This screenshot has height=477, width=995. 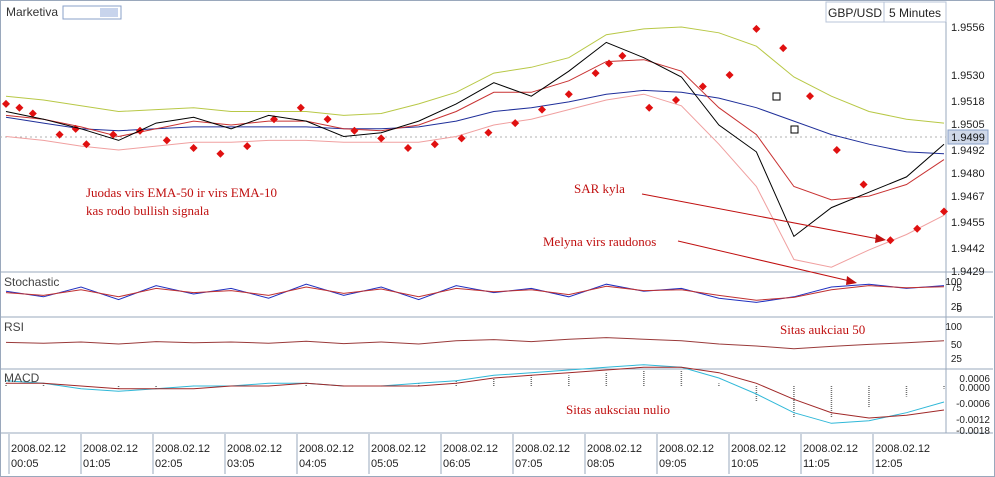 What do you see at coordinates (313, 464) in the screenshot?
I see `time-axis-time: 04:05` at bounding box center [313, 464].